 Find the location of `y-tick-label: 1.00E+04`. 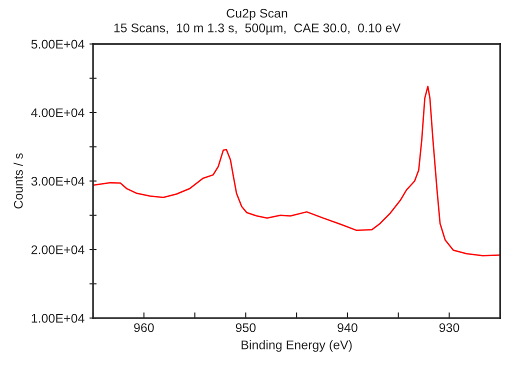

y-tick-label: 1.00E+04 is located at coordinates (58, 318).